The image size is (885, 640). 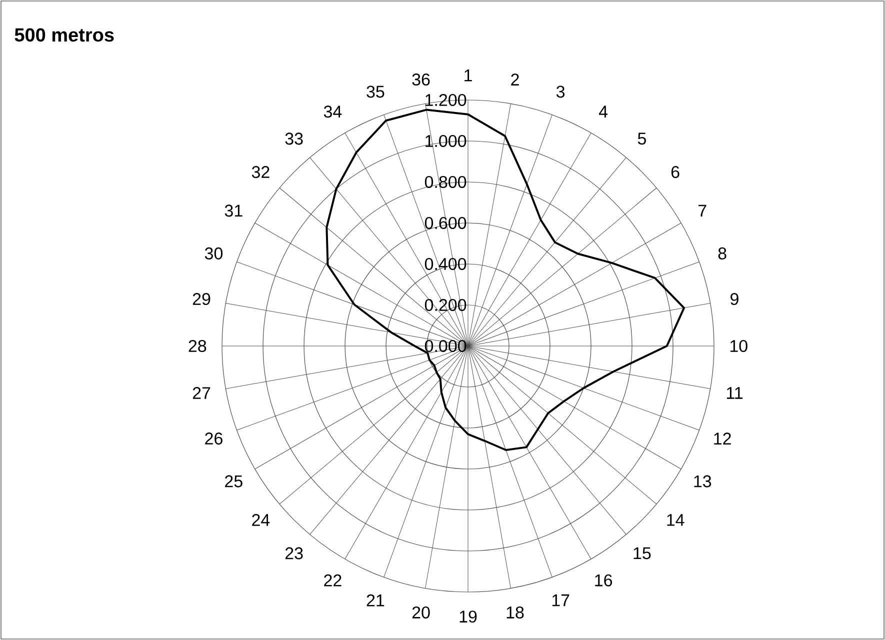 I want to click on spoke-label: 2, so click(x=515, y=80).